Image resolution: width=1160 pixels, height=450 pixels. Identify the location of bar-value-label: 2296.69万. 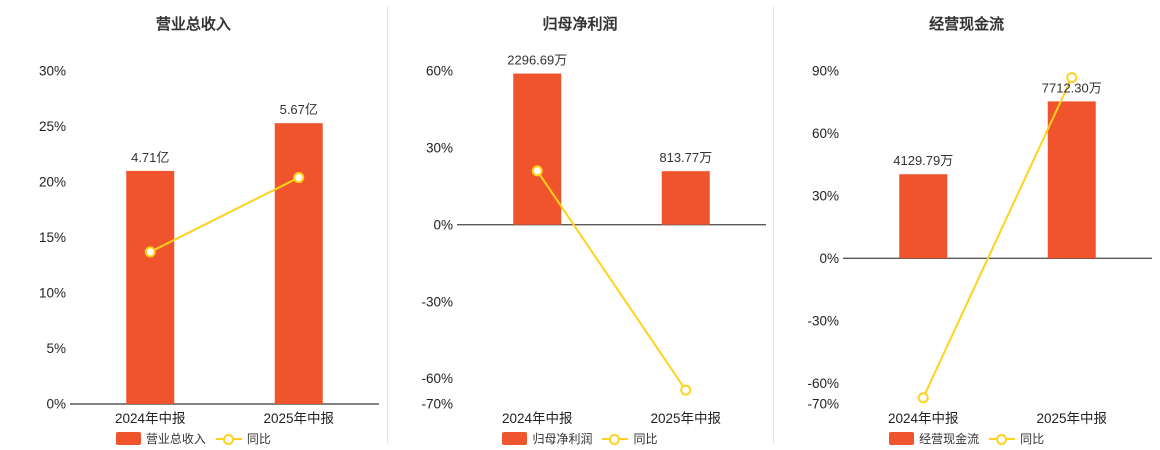
(537, 60).